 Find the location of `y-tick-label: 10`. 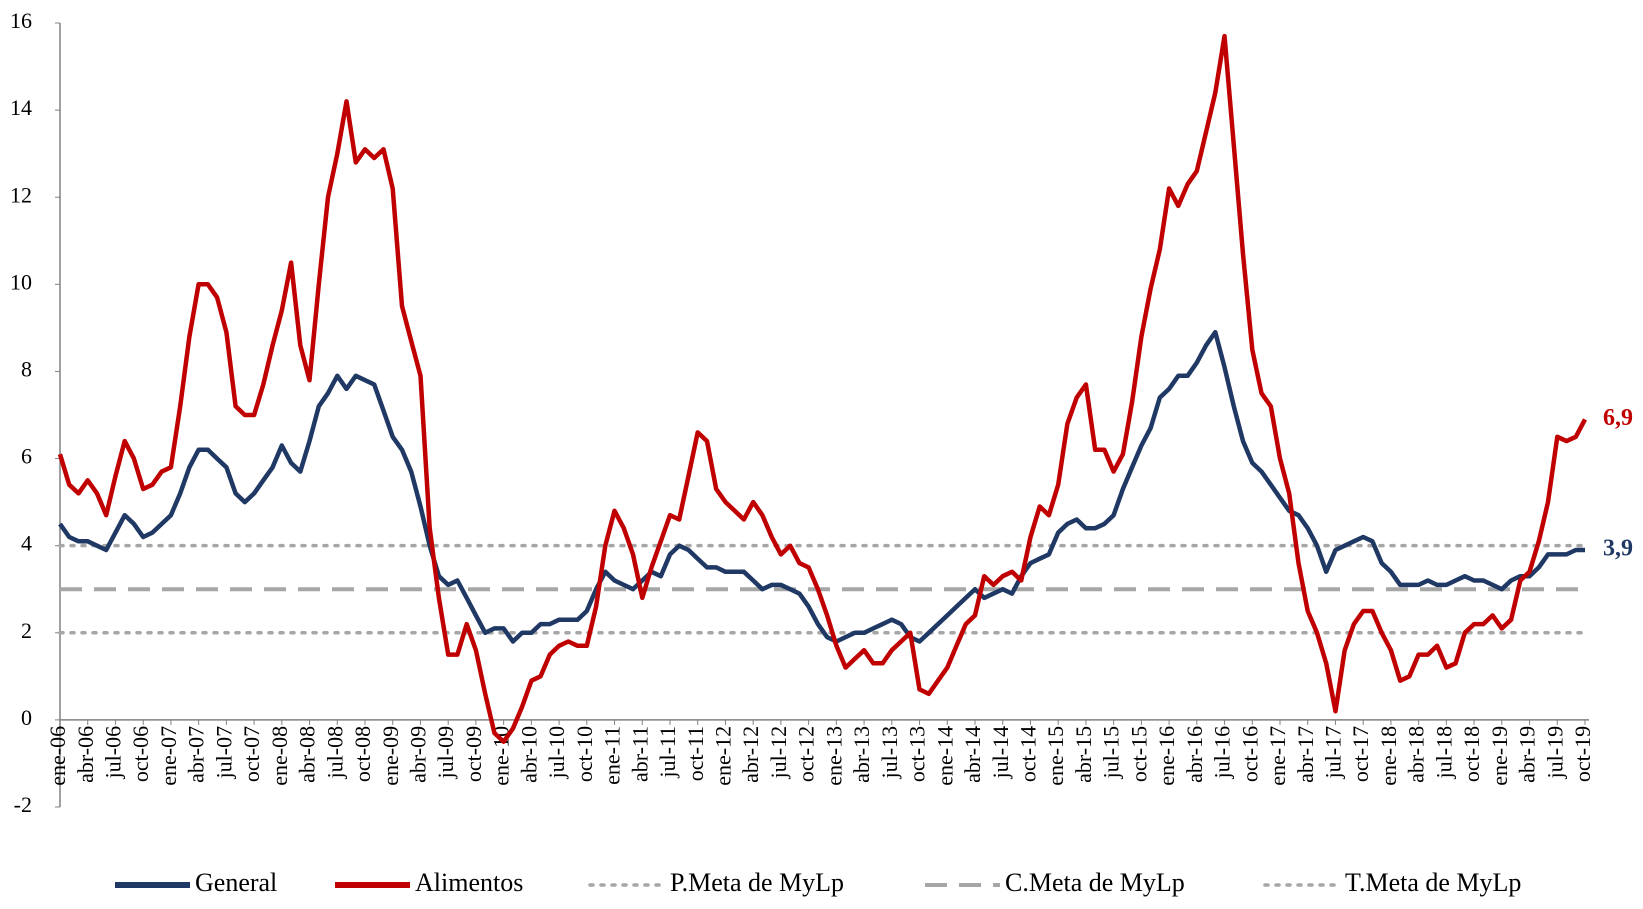

y-tick-label: 10 is located at coordinates (21, 281).